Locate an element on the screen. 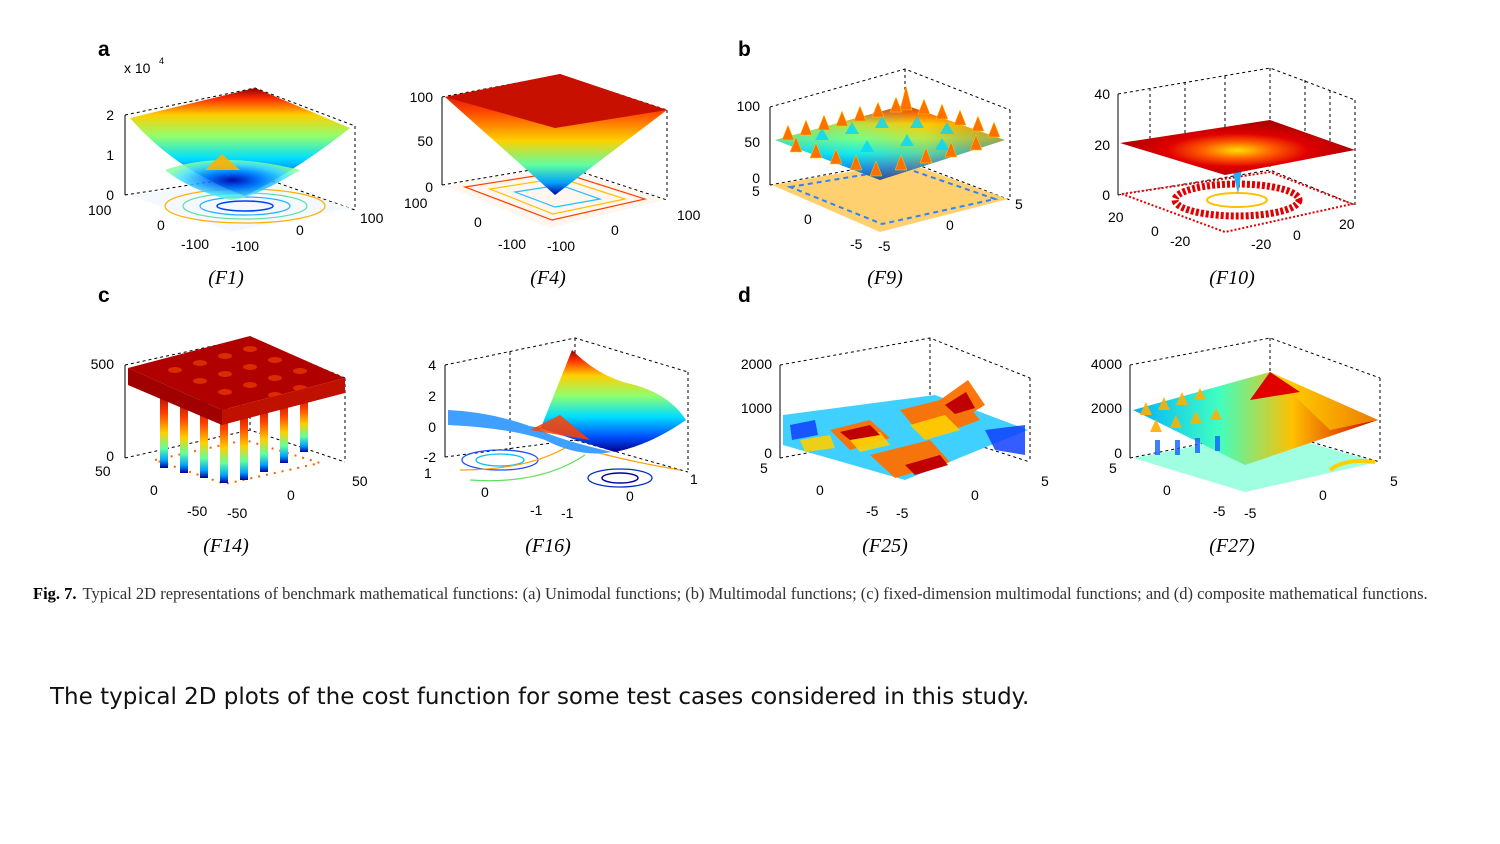 The width and height of the screenshot is (1500, 844). f14-spikes is located at coordinates (234, 436).